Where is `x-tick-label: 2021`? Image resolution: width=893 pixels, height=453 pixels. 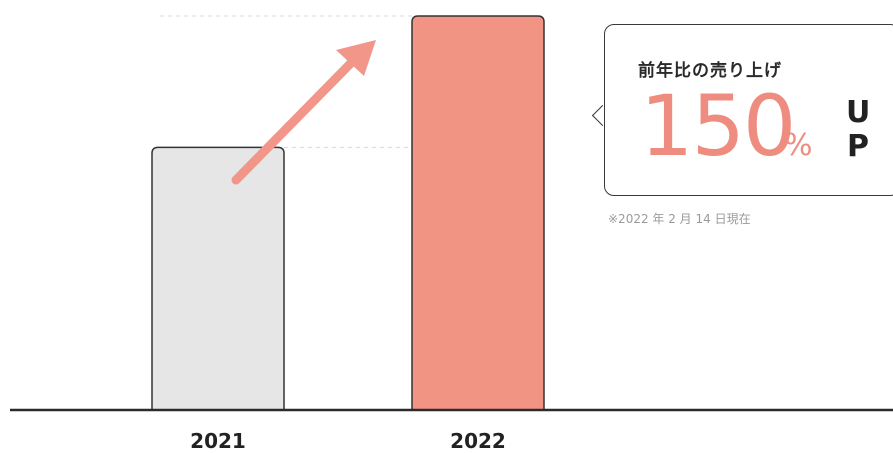 x-tick-label: 2021 is located at coordinates (218, 441).